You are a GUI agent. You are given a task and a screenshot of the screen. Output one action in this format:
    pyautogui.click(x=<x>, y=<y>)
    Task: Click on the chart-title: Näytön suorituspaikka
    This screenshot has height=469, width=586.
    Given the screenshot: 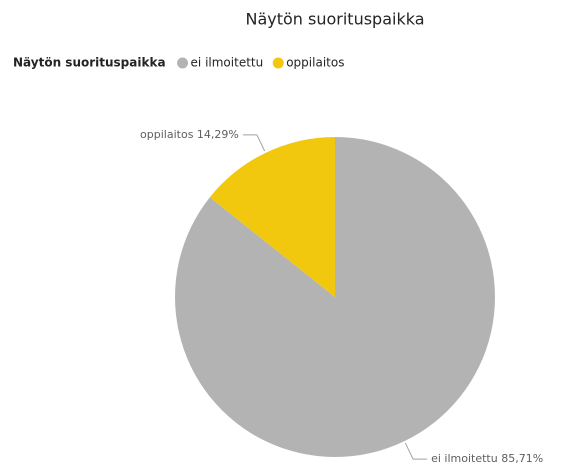 What is the action you would take?
    pyautogui.click(x=334, y=19)
    